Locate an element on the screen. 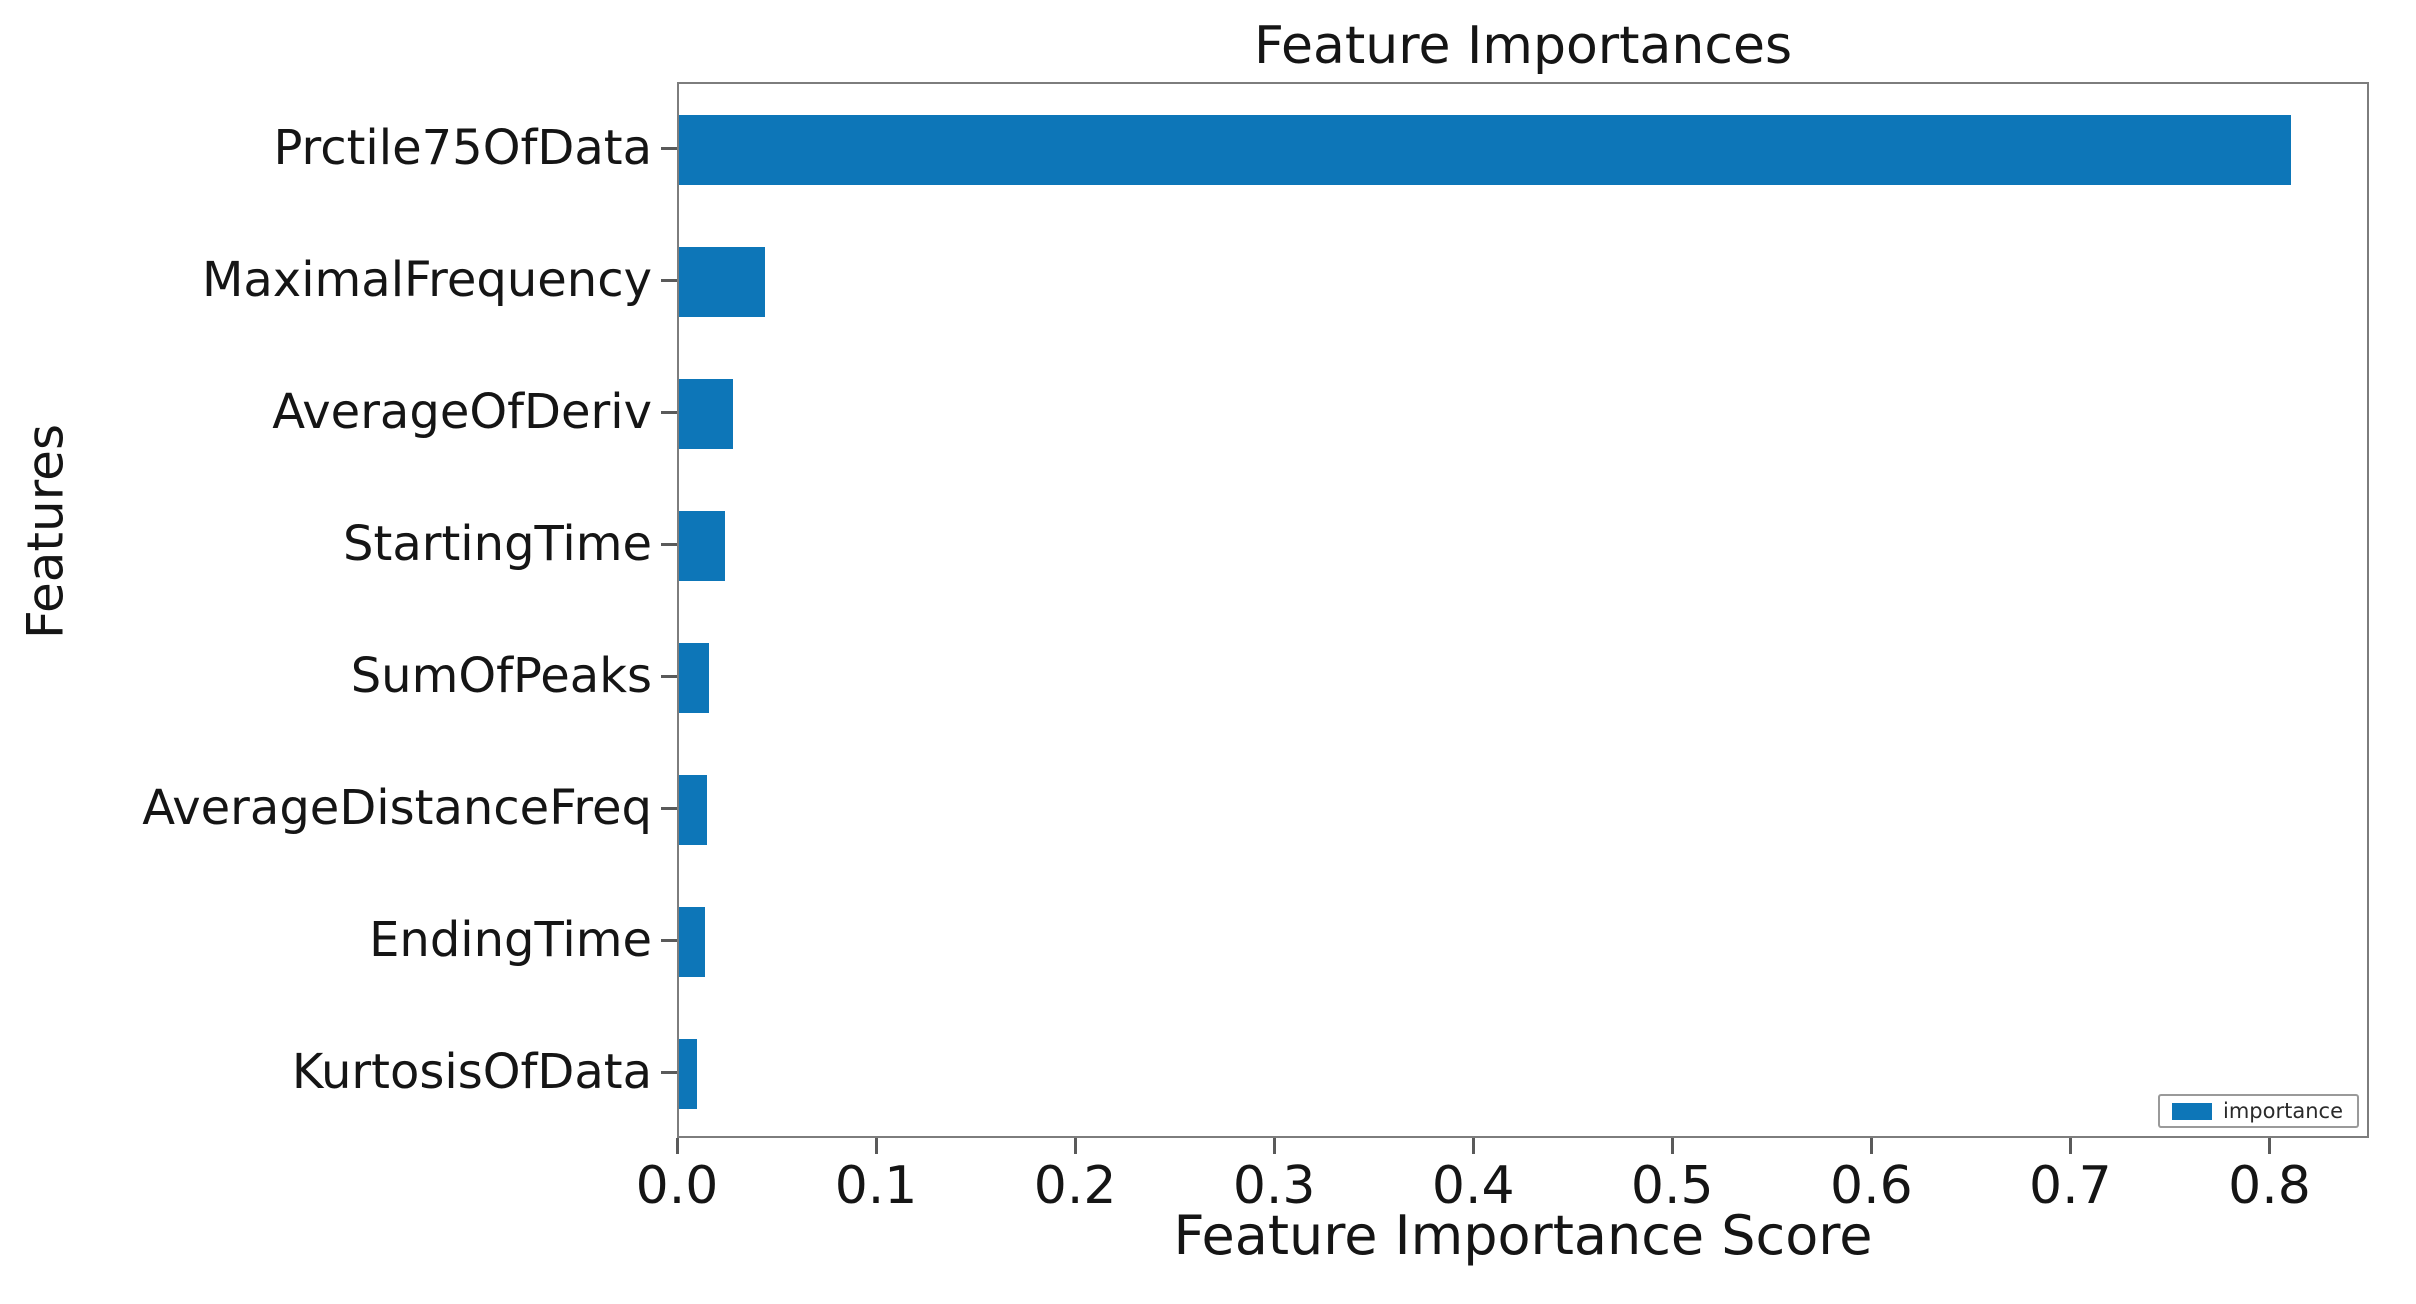 The width and height of the screenshot is (2416, 1304). bar-SumOfPeaks is located at coordinates (694, 678).